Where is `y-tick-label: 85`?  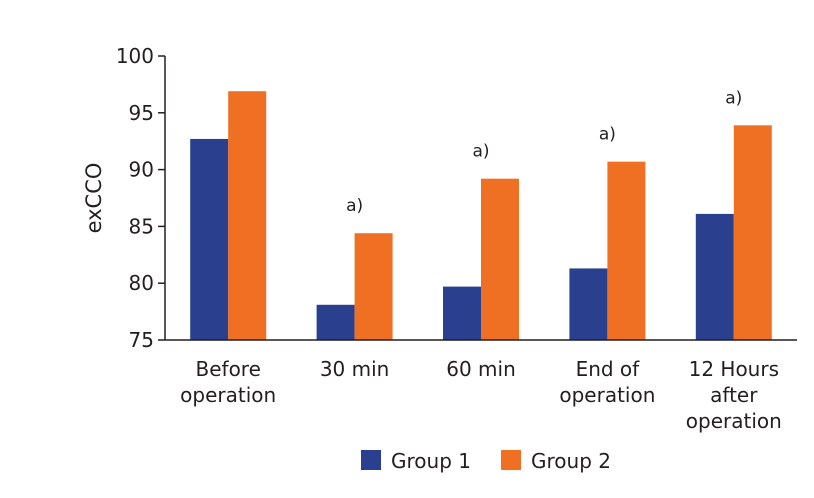 y-tick-label: 85 is located at coordinates (141, 226).